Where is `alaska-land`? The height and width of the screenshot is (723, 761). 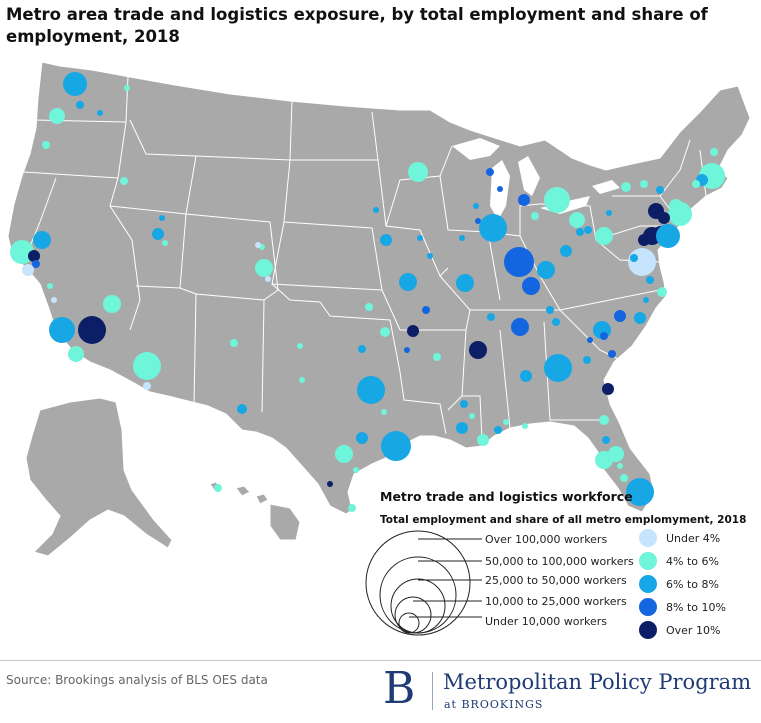
alaska-land is located at coordinates (99, 477).